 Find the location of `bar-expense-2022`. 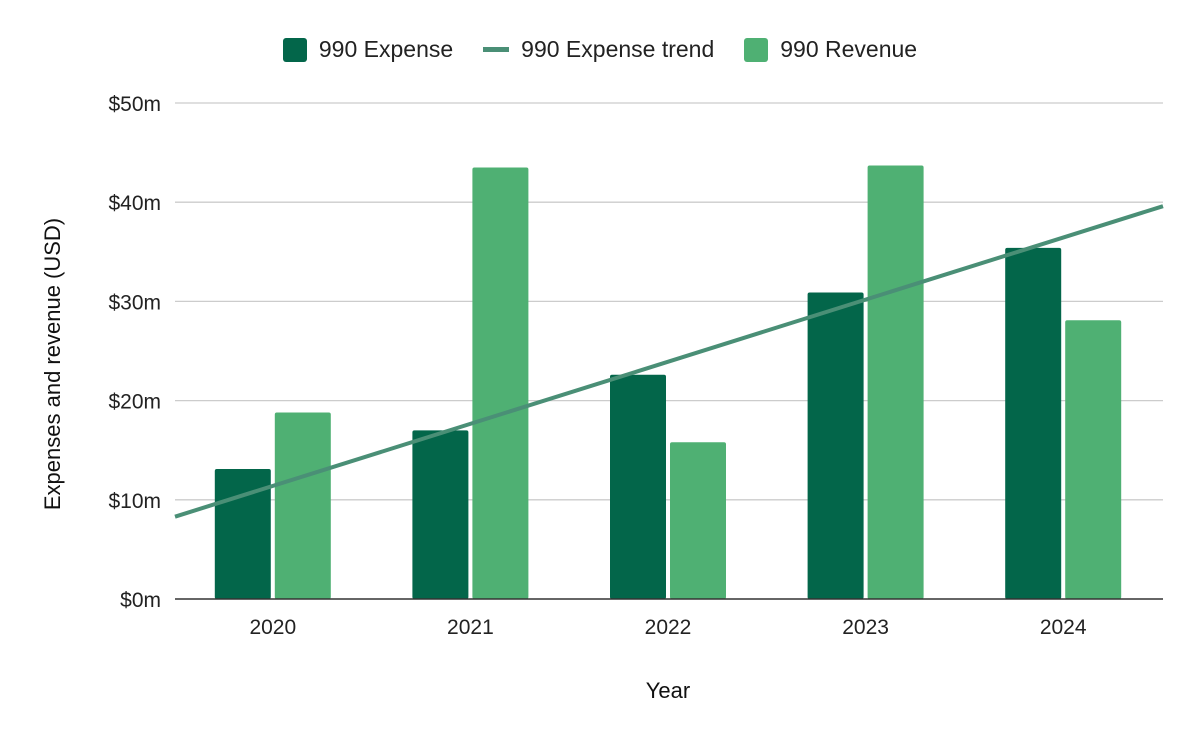

bar-expense-2022 is located at coordinates (638, 486).